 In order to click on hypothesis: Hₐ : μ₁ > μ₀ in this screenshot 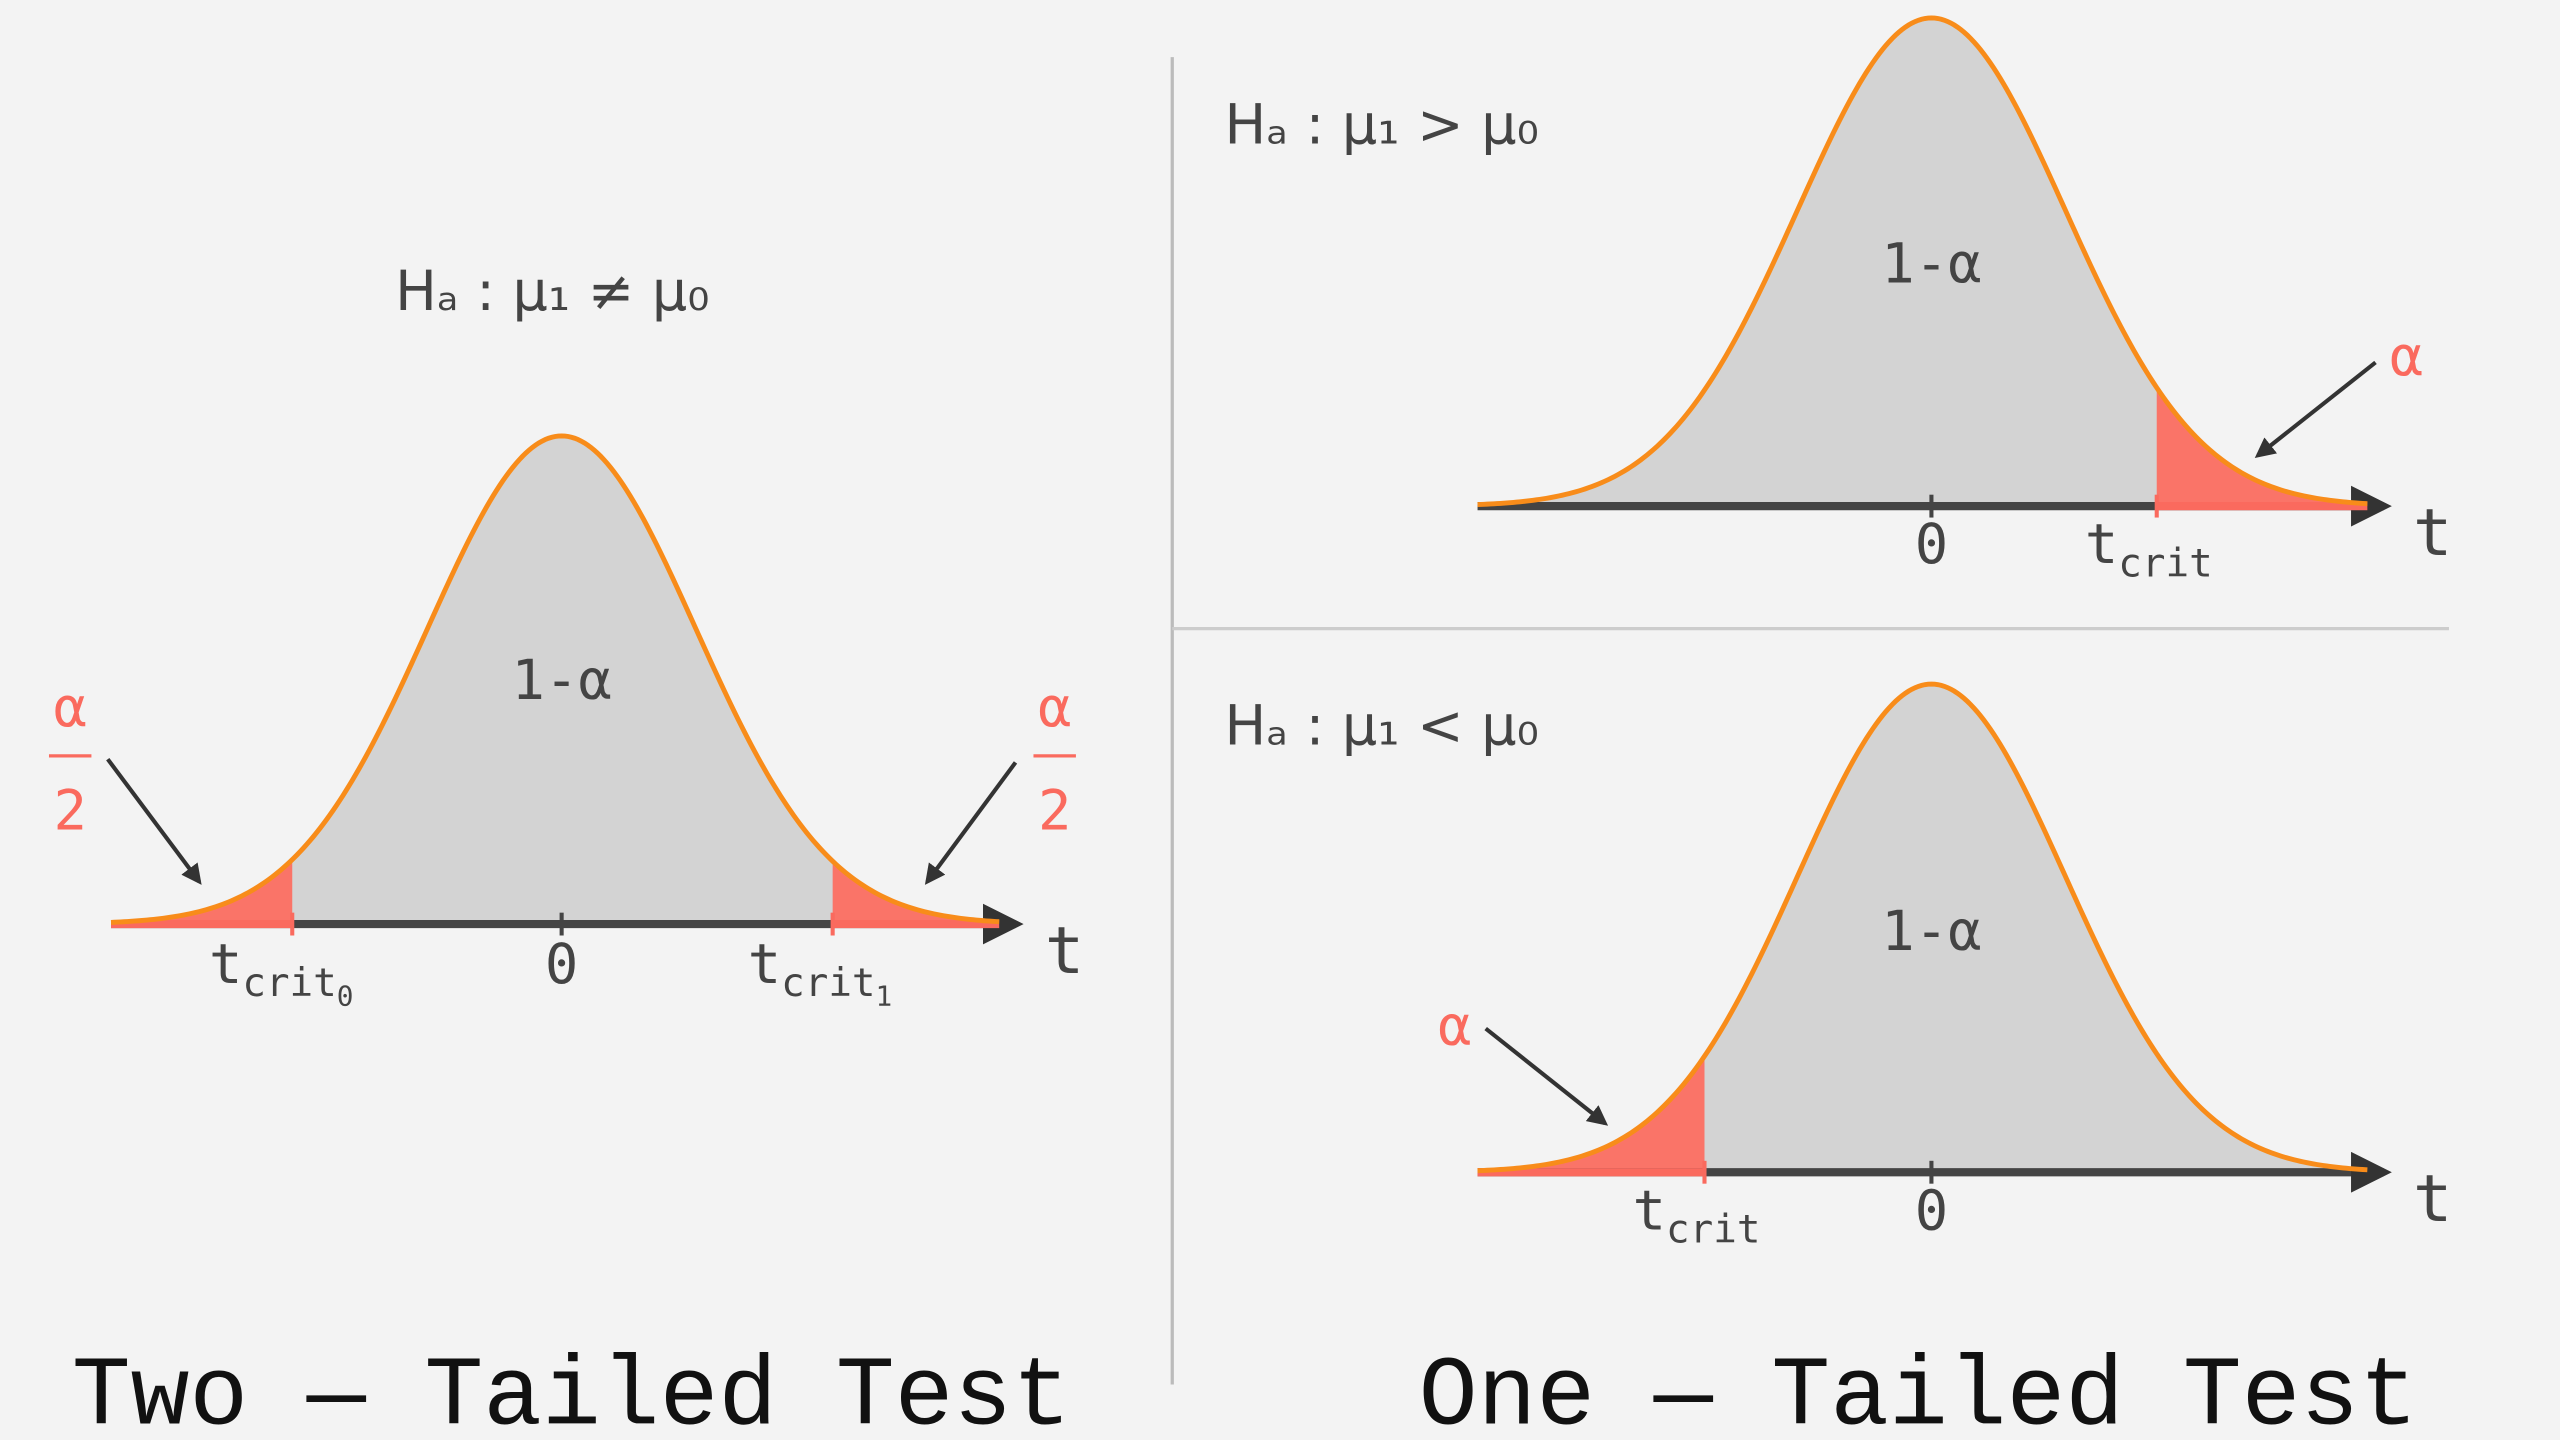, I will do `click(1381, 125)`.